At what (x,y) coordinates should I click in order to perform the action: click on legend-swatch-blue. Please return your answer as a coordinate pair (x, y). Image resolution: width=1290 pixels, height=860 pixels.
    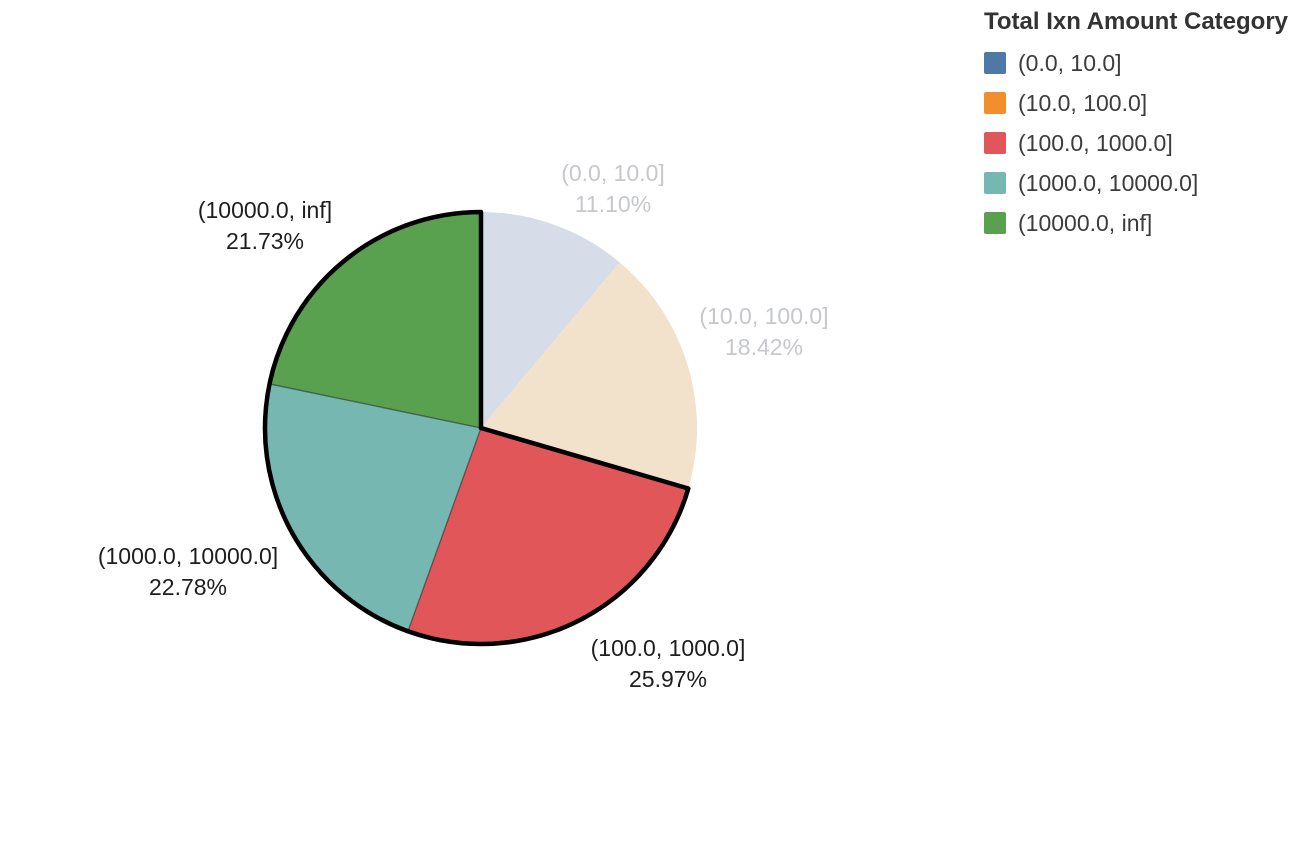
    Looking at the image, I should click on (995, 63).